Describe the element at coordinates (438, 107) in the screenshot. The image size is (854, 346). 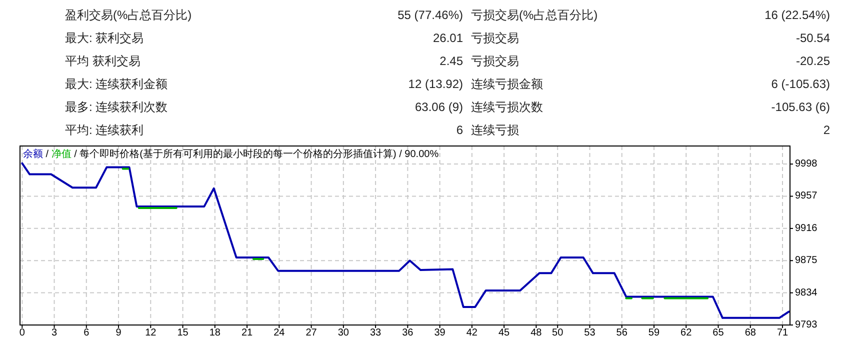
I see `text: 63.06 (9)` at that location.